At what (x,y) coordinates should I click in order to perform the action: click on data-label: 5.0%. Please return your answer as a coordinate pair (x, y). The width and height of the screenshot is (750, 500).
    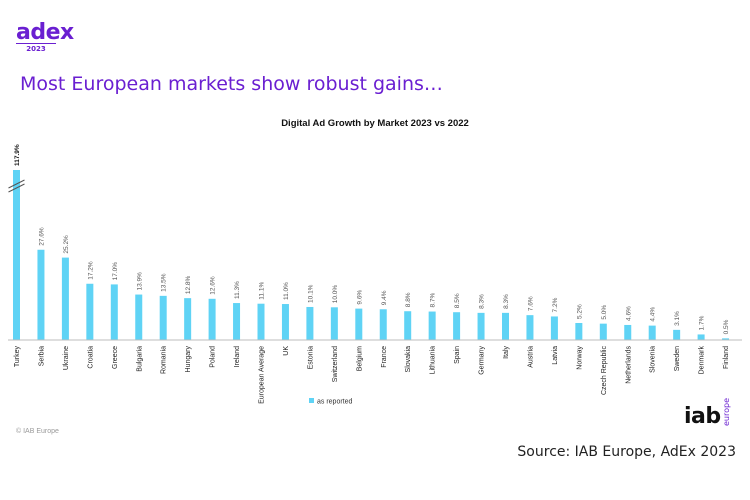
    Looking at the image, I should click on (604, 312).